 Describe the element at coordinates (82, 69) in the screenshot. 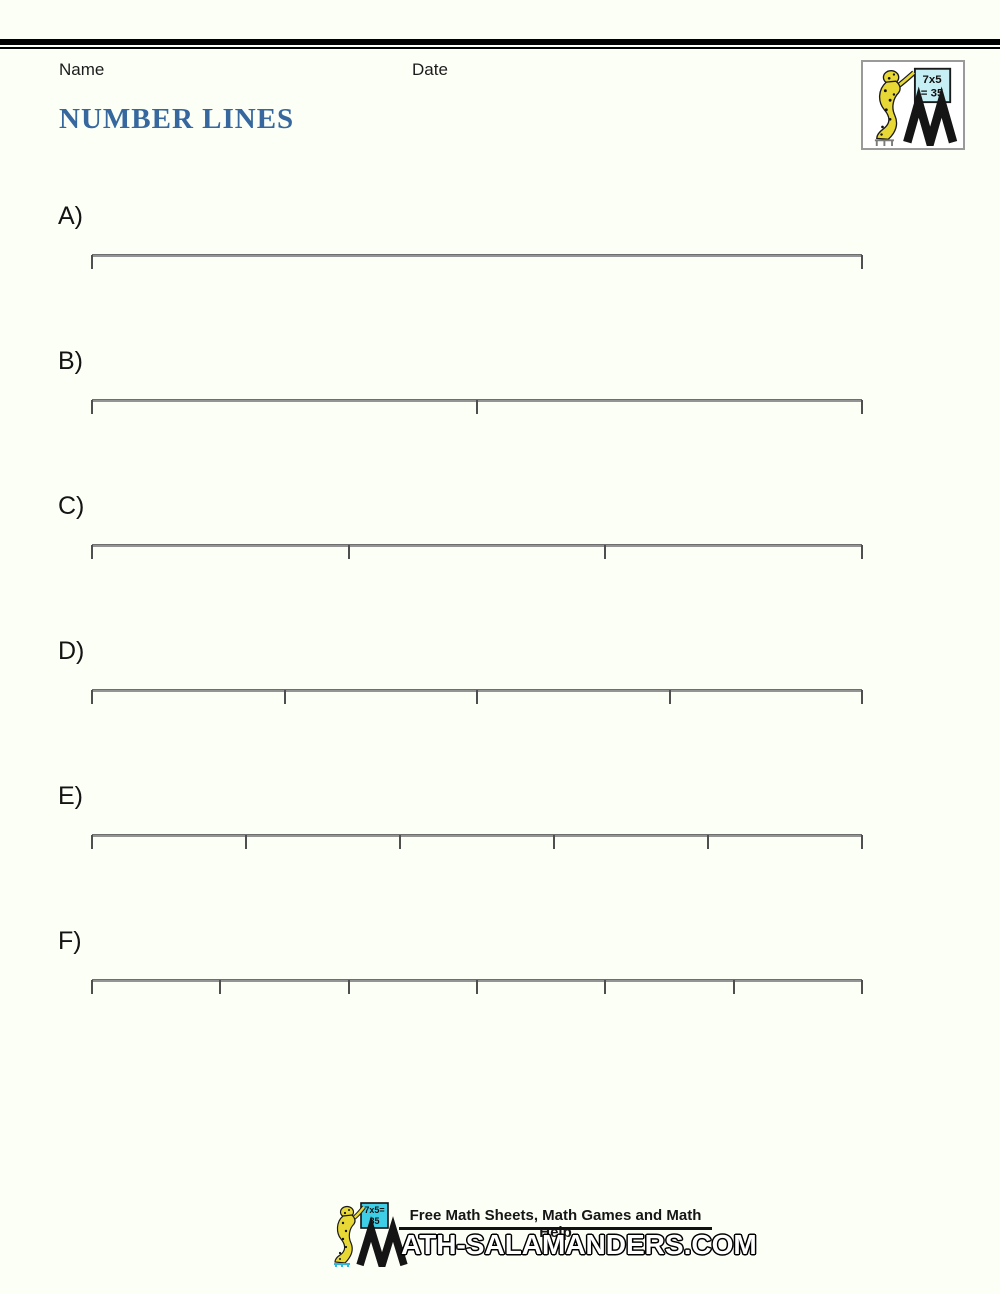

I see `name-label: Name` at that location.